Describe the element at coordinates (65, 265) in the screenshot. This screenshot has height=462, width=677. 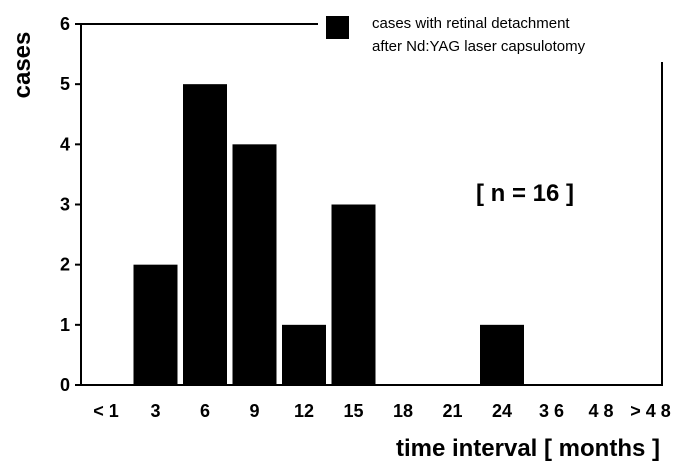
I see `y-tick-label: 2` at that location.